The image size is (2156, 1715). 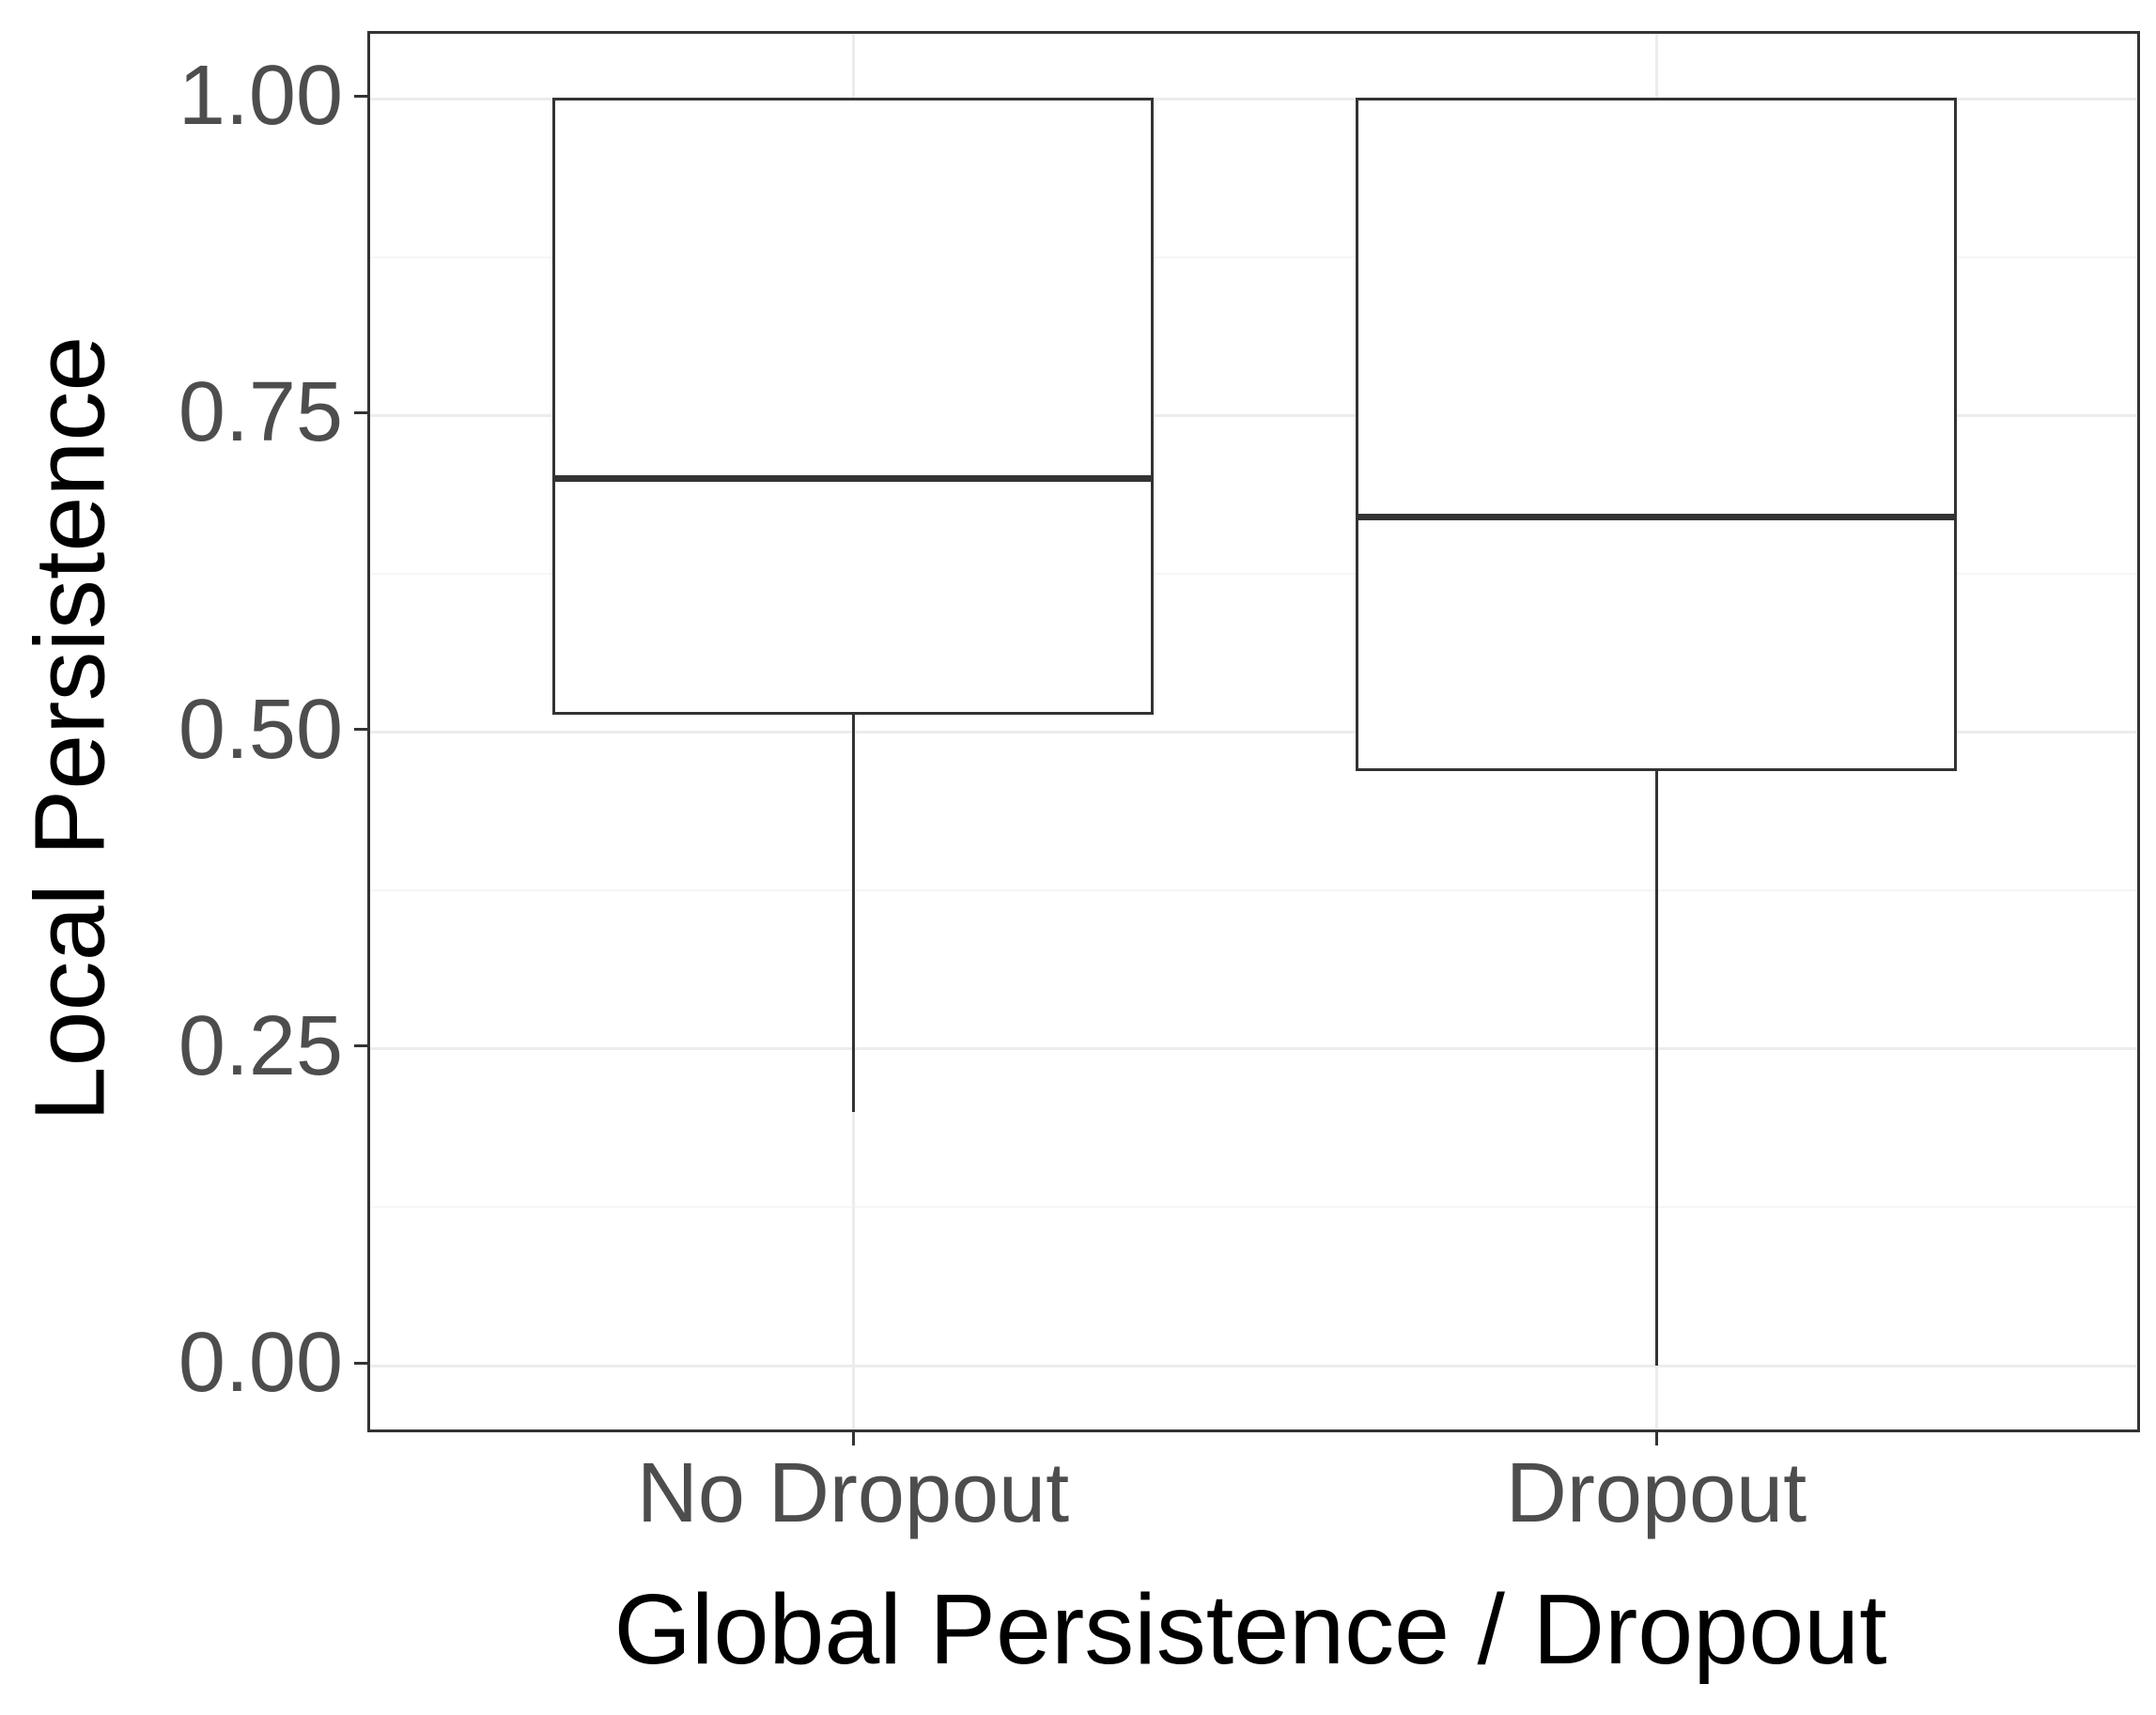 What do you see at coordinates (260, 729) in the screenshot?
I see `y-tick-label: 0.50` at bounding box center [260, 729].